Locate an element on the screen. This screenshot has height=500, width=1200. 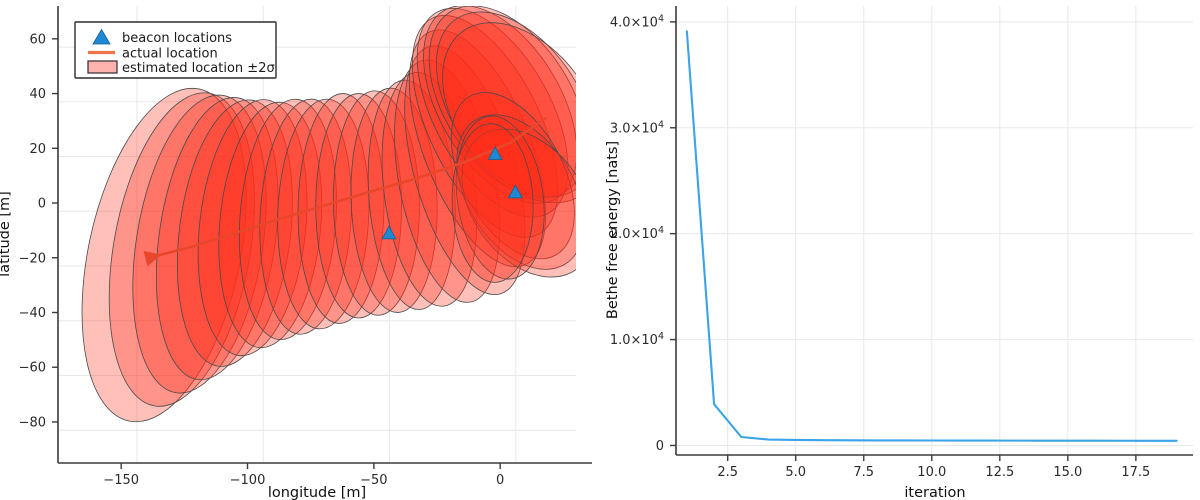
left-x-tick-labels: −150 −100 −50 0 is located at coordinates (303, 480).